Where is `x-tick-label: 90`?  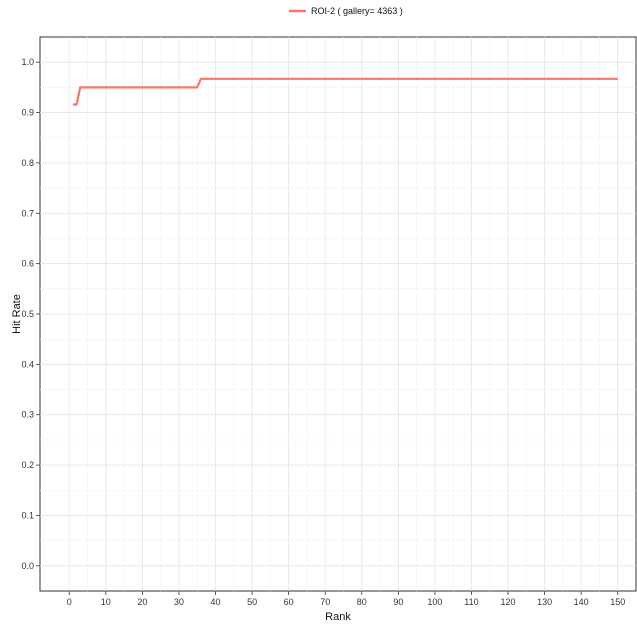 x-tick-label: 90 is located at coordinates (398, 602).